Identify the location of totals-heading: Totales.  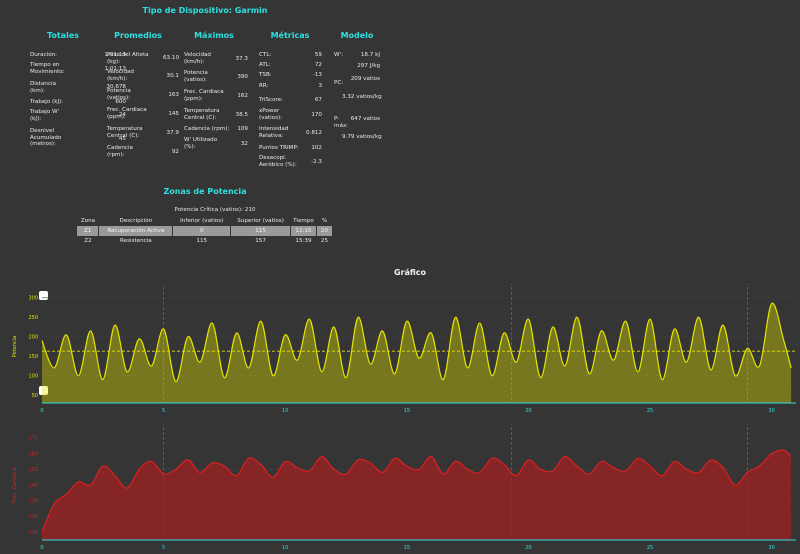
(63, 35).